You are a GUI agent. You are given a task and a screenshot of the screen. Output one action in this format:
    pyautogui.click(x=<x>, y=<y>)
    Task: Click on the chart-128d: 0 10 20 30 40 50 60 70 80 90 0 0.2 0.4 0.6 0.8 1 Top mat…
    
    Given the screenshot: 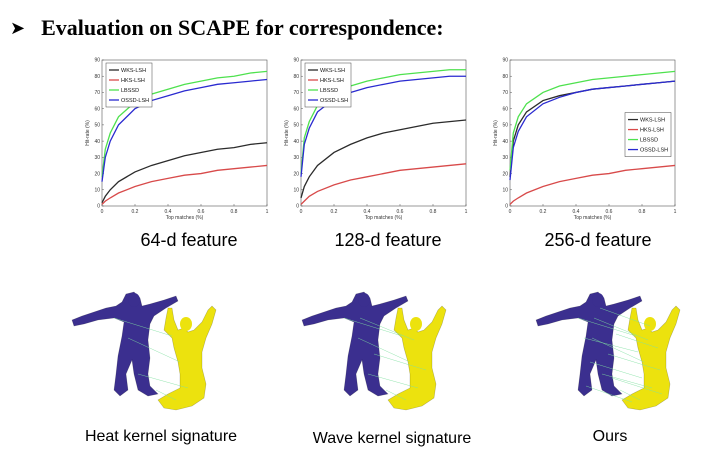 What is the action you would take?
    pyautogui.click(x=376, y=139)
    